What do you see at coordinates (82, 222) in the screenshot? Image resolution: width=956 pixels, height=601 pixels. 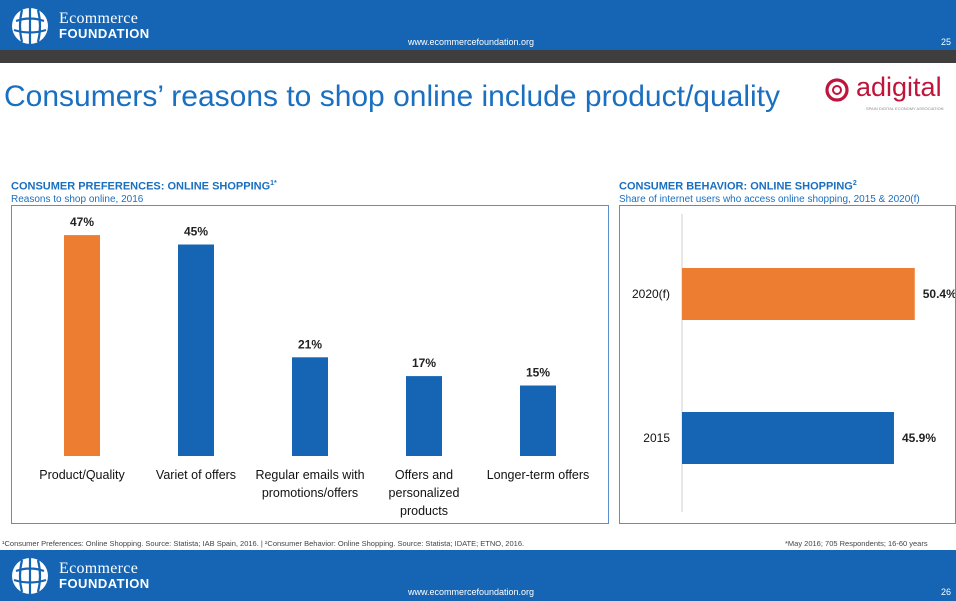 I see `bar-value-label: 47%` at bounding box center [82, 222].